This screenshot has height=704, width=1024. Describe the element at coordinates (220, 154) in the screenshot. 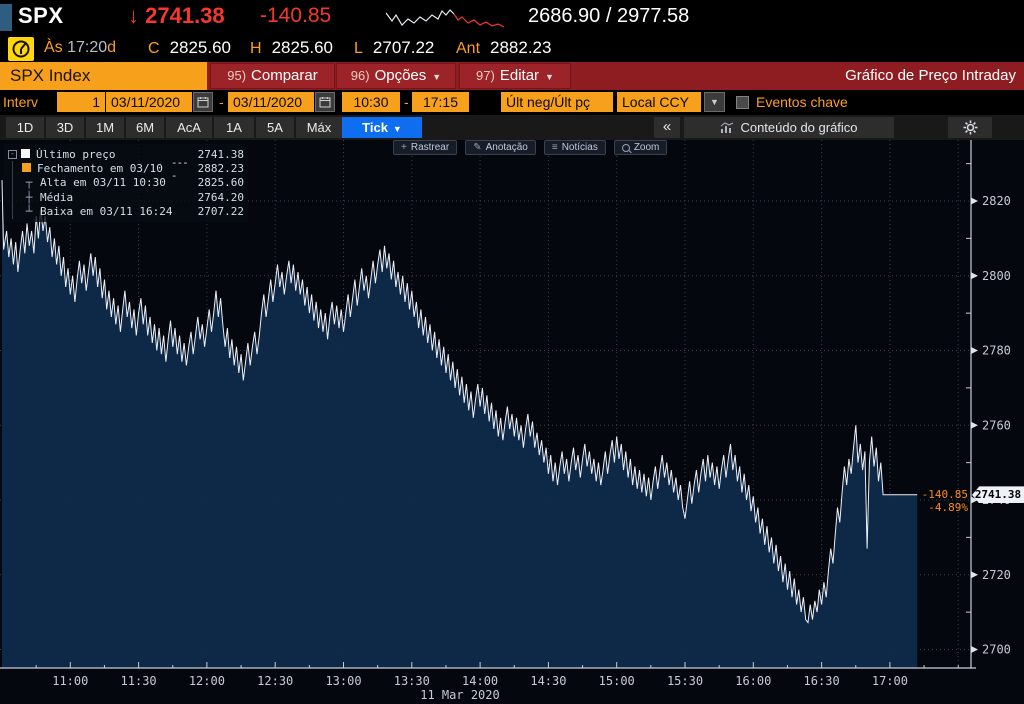

I see `legend-value: 2741.38` at that location.